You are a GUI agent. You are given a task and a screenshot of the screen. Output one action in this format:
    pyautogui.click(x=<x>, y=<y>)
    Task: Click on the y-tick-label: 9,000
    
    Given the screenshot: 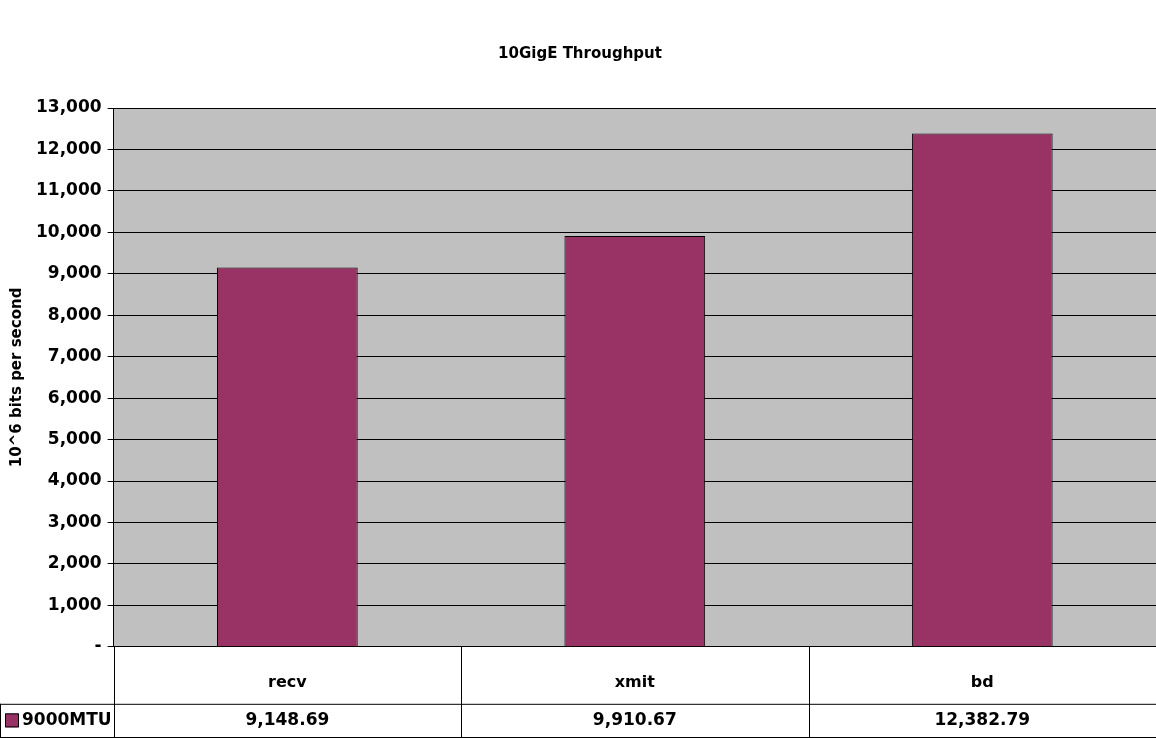 What is the action you would take?
    pyautogui.click(x=74, y=272)
    